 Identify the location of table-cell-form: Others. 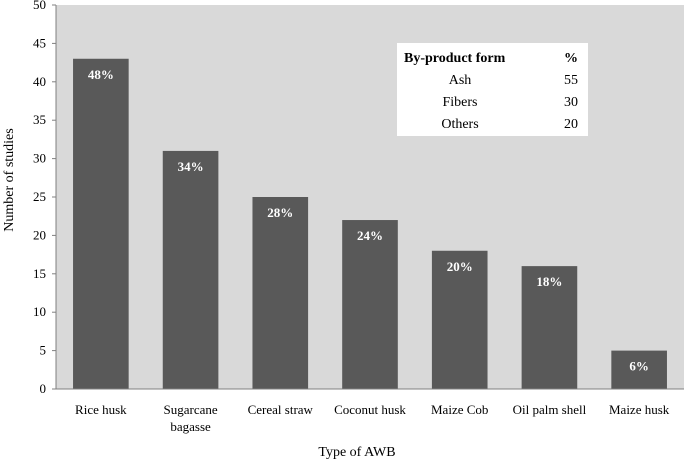
(459, 124).